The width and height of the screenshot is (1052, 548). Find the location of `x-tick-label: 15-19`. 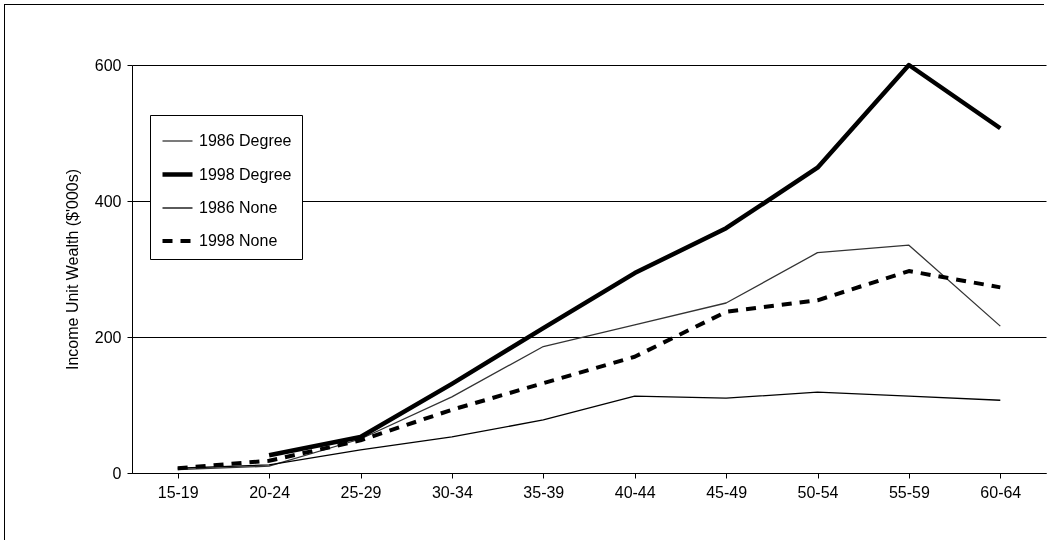

x-tick-label: 15-19 is located at coordinates (178, 492).